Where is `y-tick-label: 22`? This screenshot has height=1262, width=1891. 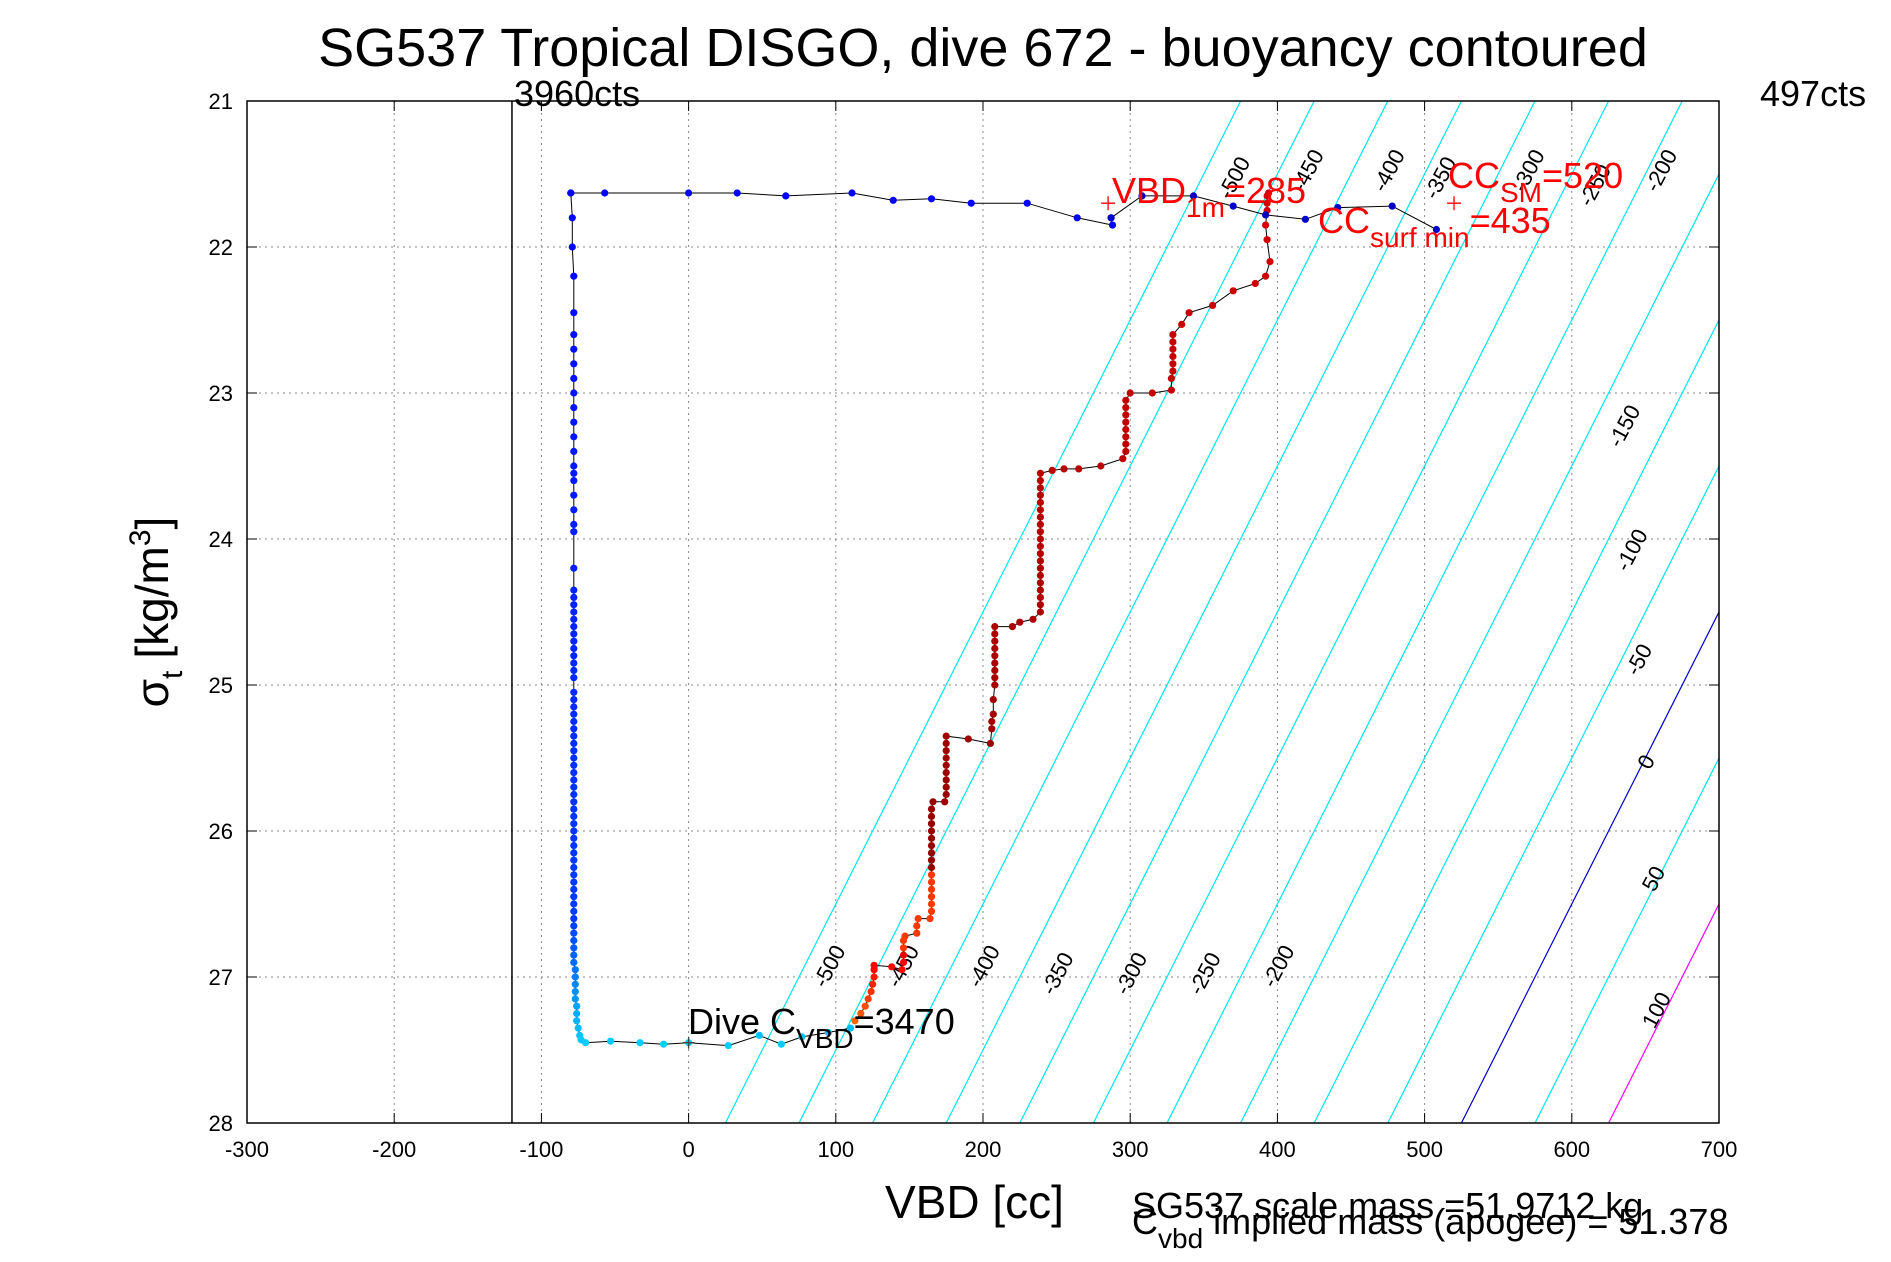 y-tick-label: 22 is located at coordinates (221, 247).